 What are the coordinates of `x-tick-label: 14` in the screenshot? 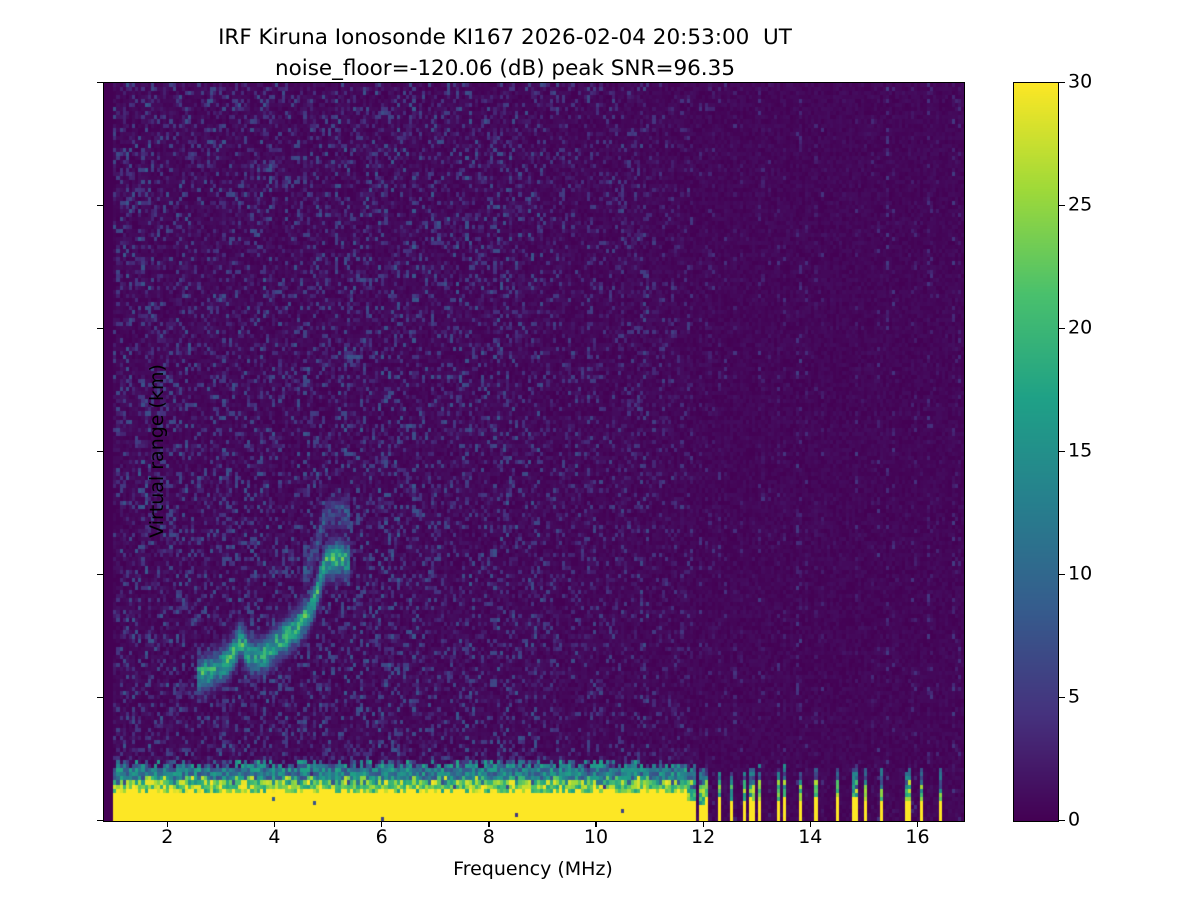 It's located at (810, 837).